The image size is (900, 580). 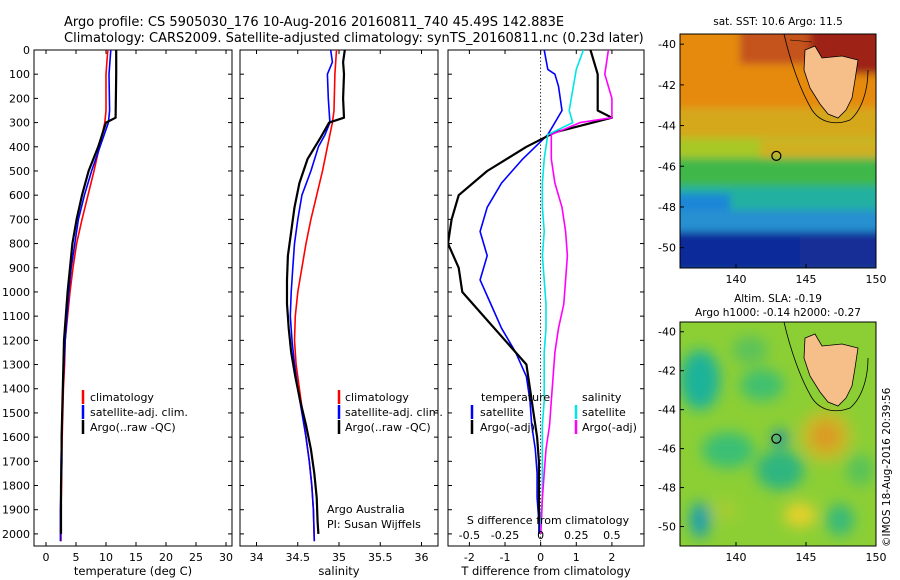 What do you see at coordinates (778, 151) in the screenshot?
I see `sst-map-frame` at bounding box center [778, 151].